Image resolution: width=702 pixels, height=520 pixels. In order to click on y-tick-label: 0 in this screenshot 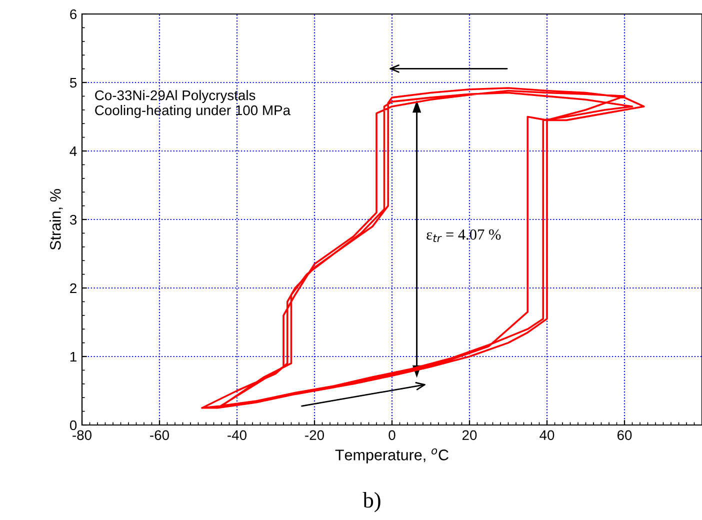, I will do `click(73, 425)`.